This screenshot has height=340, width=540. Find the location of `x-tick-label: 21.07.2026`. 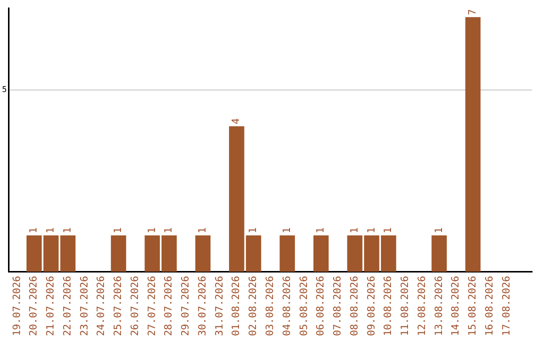

x-tick-label: 21.07.2026 is located at coordinates (51, 306).